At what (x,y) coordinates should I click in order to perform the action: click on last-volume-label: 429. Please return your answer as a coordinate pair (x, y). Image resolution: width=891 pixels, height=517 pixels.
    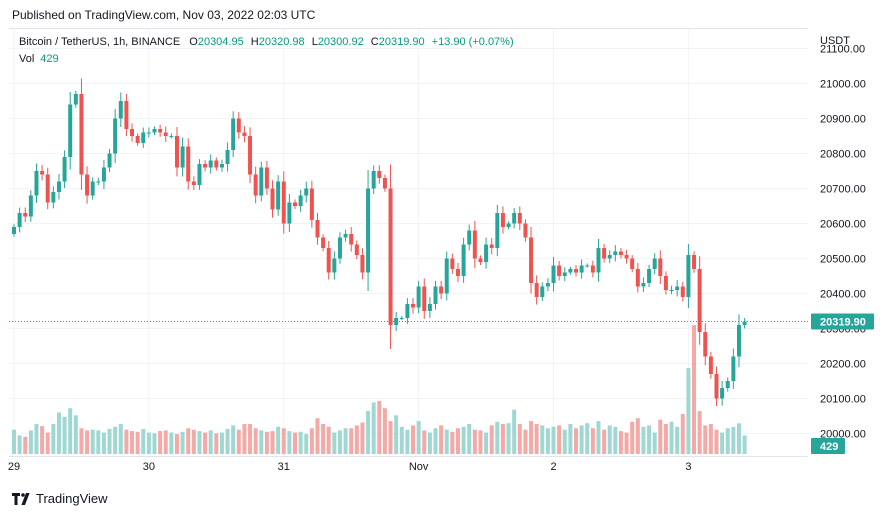
    Looking at the image, I should click on (829, 447).